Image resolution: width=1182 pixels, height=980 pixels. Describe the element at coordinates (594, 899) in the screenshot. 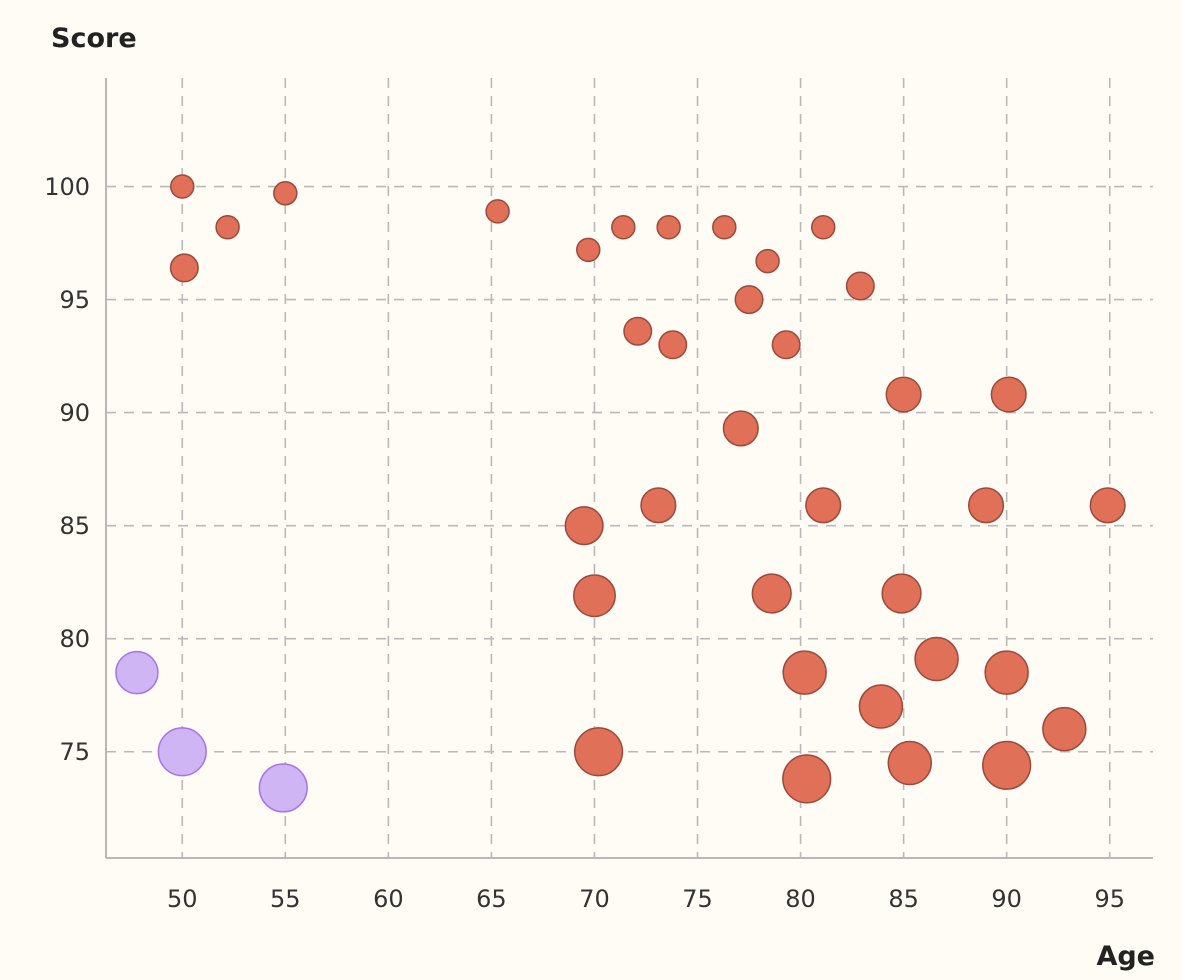

I see `x-tick-label-70: 70` at that location.